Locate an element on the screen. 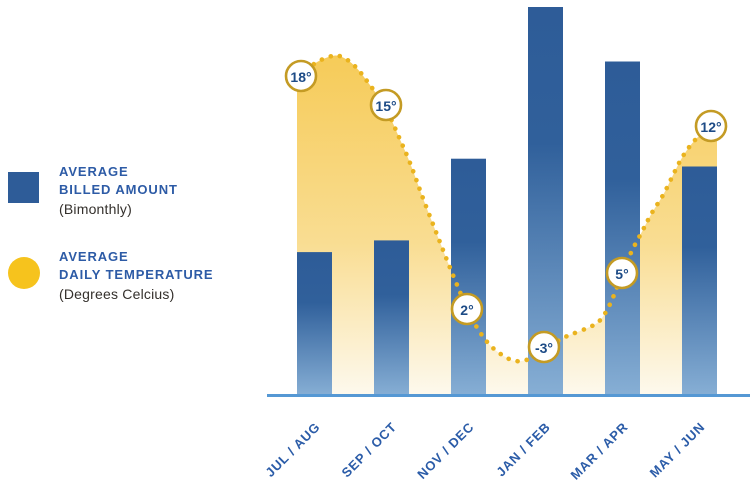 Image resolution: width=750 pixels, height=487 pixels. bar-jul-aug is located at coordinates (314, 324).